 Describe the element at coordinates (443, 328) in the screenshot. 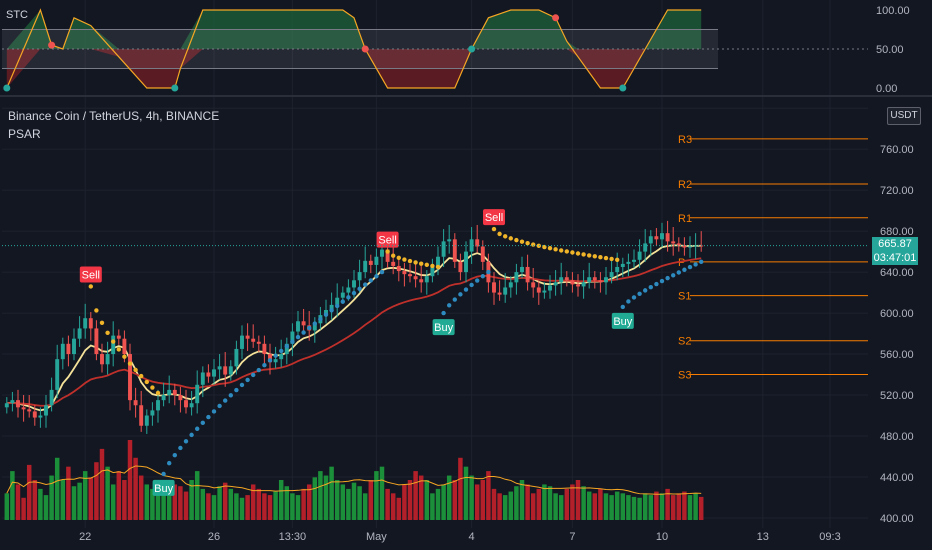

I see `signal-buy-label: Buy` at that location.